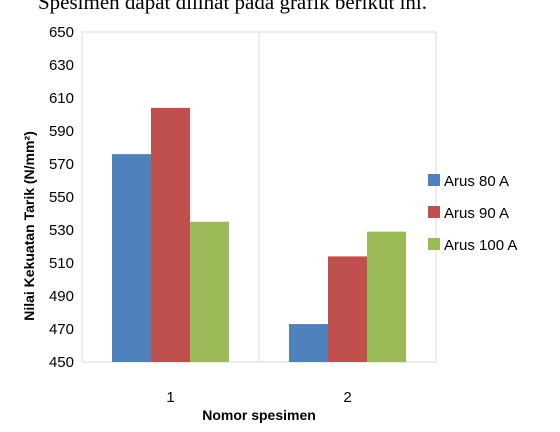  I want to click on legend-label: Arus 80 A, so click(476, 181).